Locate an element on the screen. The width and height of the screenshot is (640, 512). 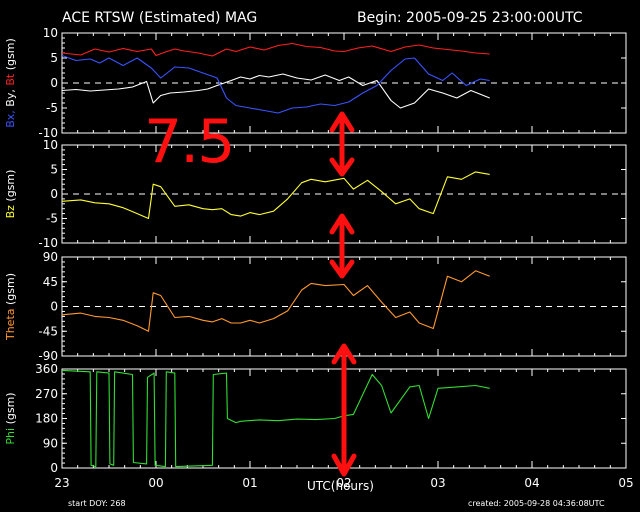
annotation-arrowhead-2-down is located at coordinates (342, 269).